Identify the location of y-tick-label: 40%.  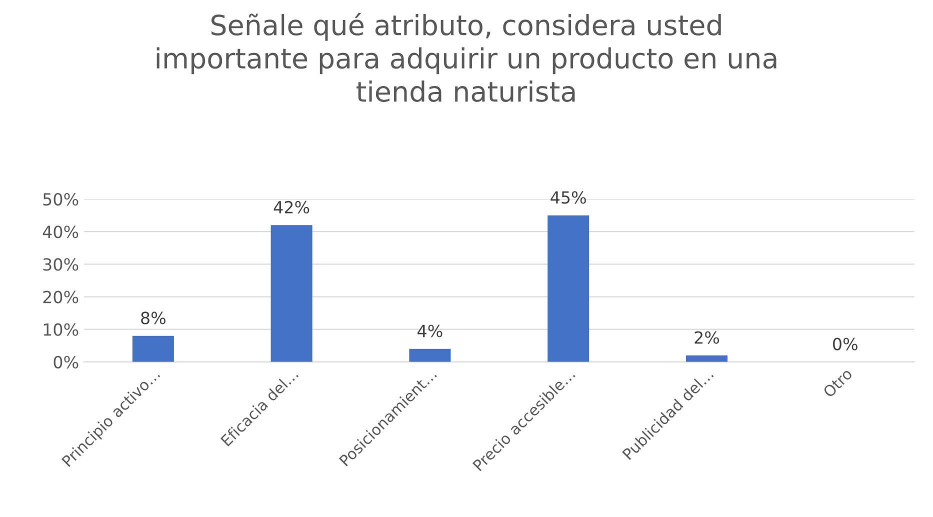
(60, 232).